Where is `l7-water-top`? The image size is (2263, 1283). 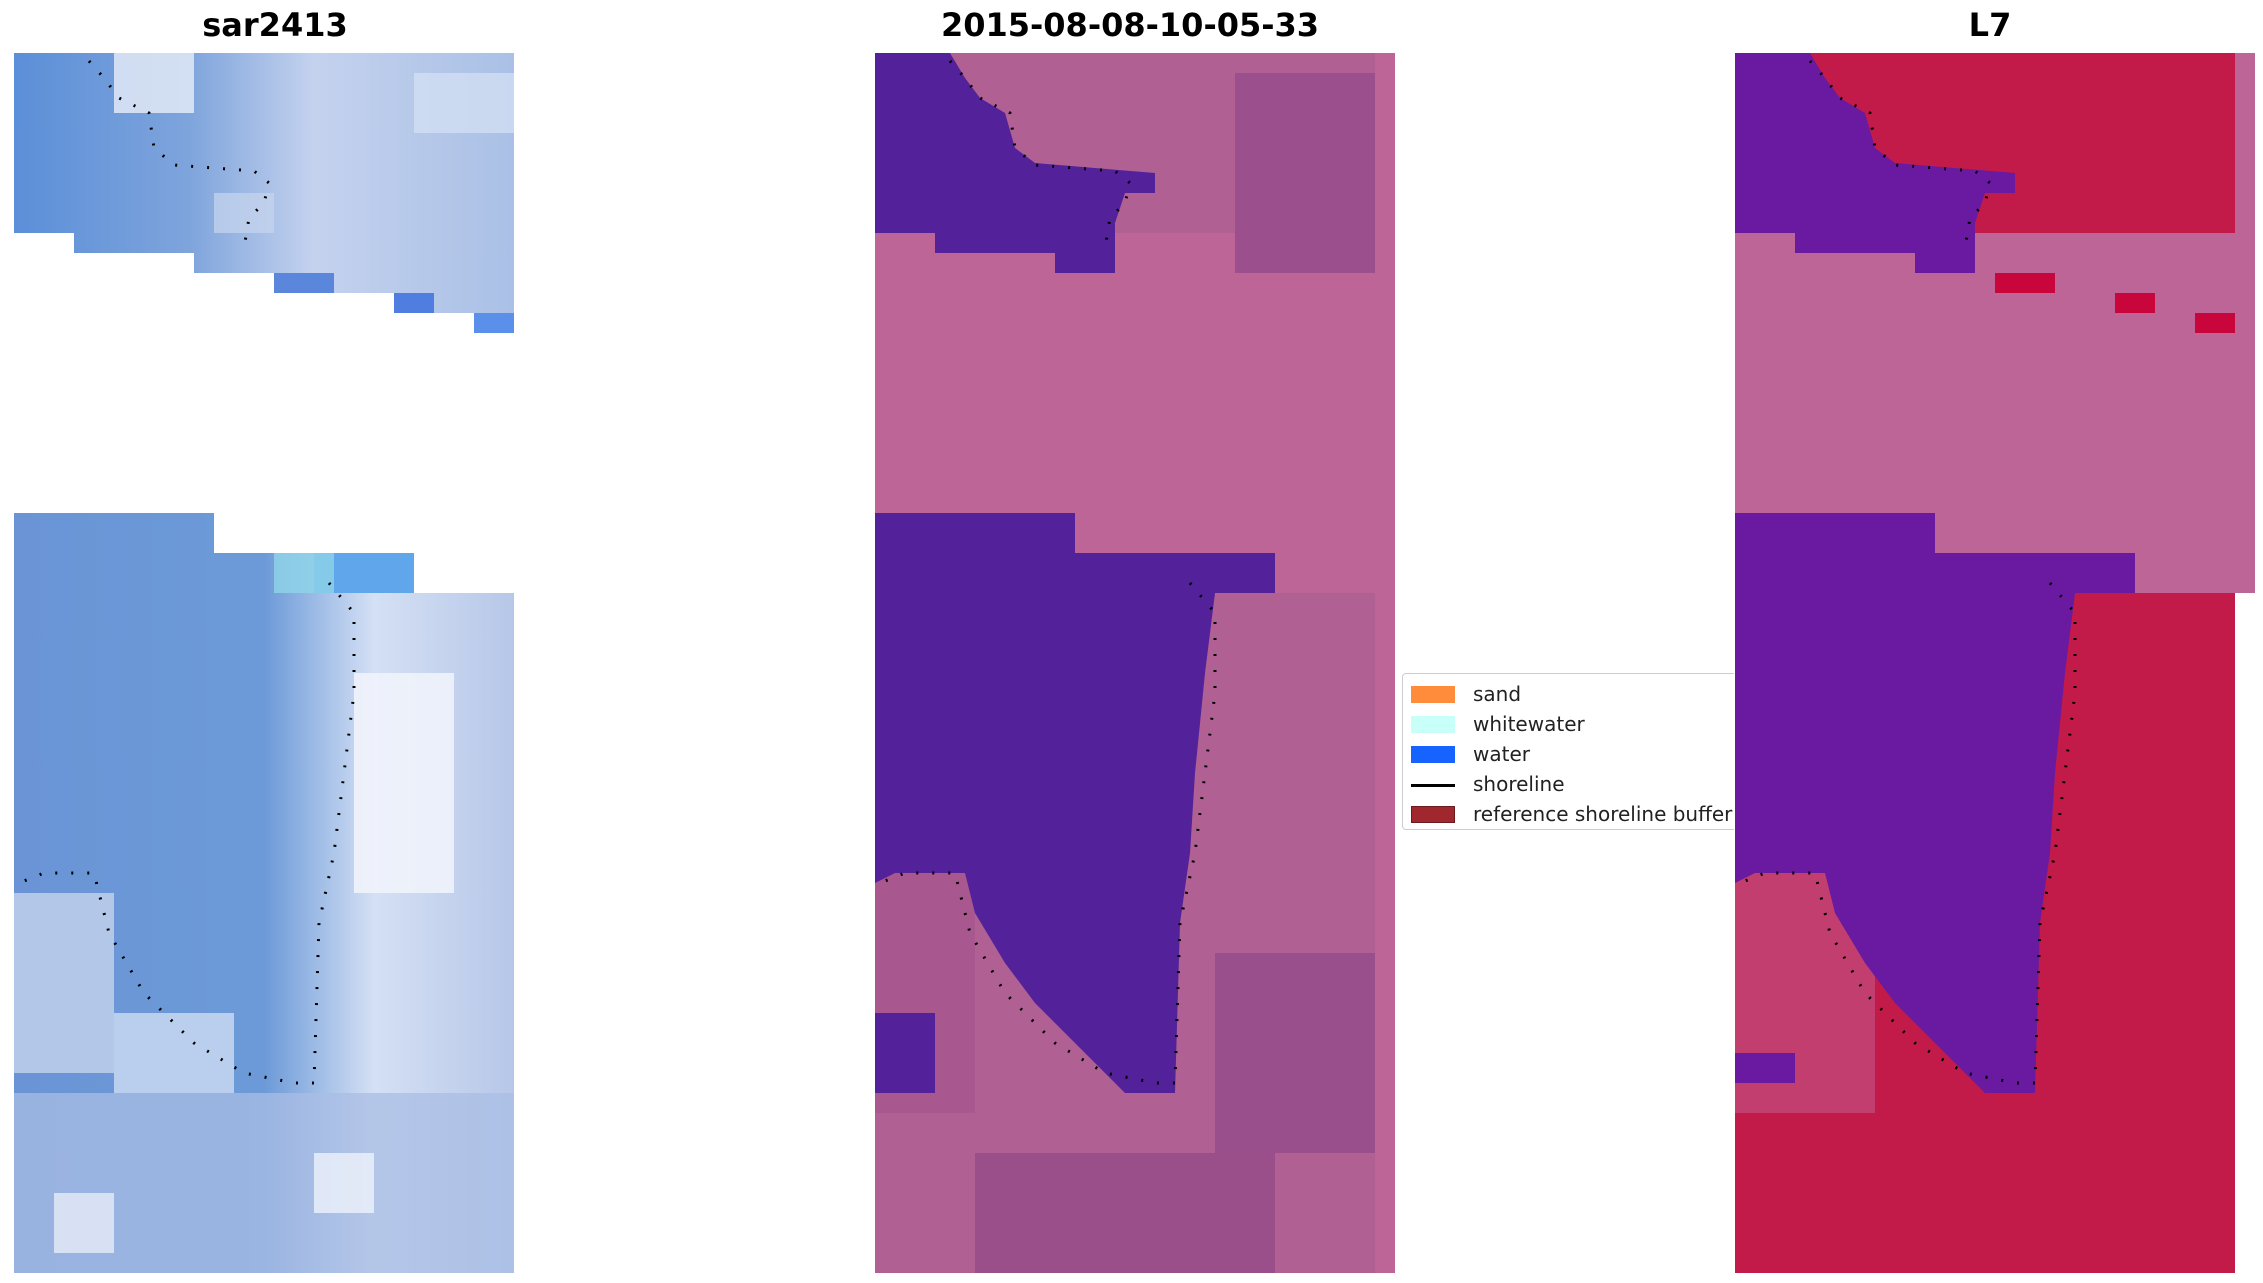 l7-water-top is located at coordinates (1875, 163).